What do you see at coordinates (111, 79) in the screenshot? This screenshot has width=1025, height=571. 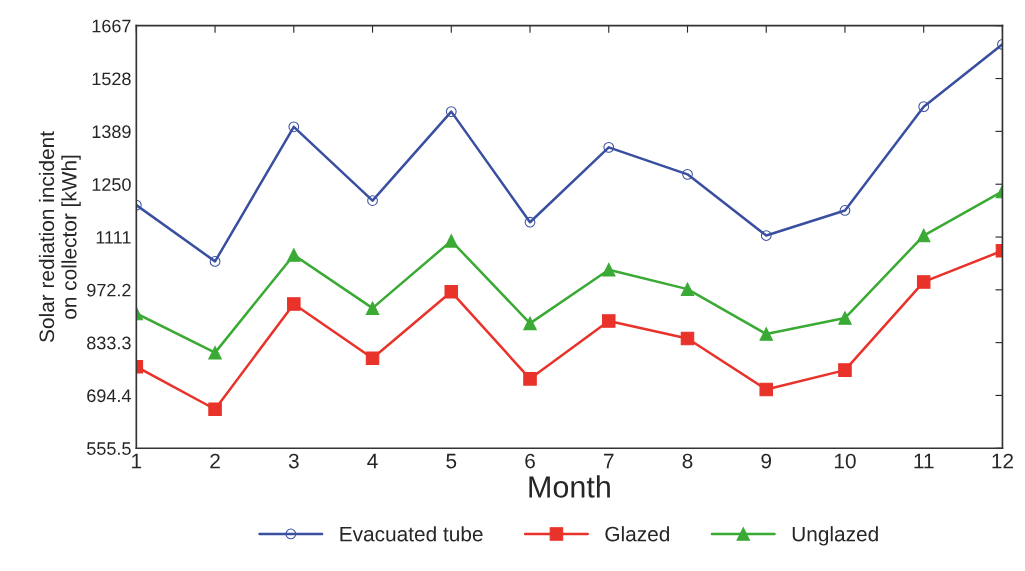 I see `y-tick-label: 1528` at bounding box center [111, 79].